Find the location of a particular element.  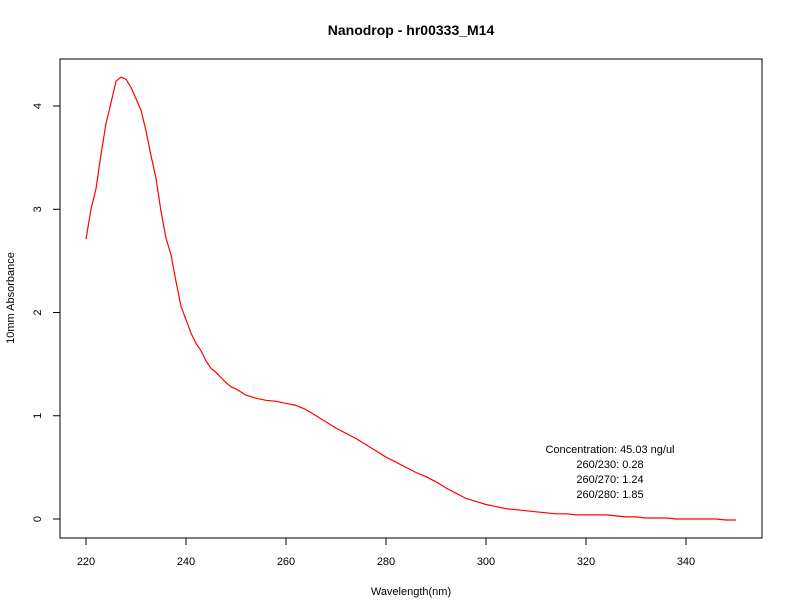

y-tick-label: 1 is located at coordinates (38, 416).